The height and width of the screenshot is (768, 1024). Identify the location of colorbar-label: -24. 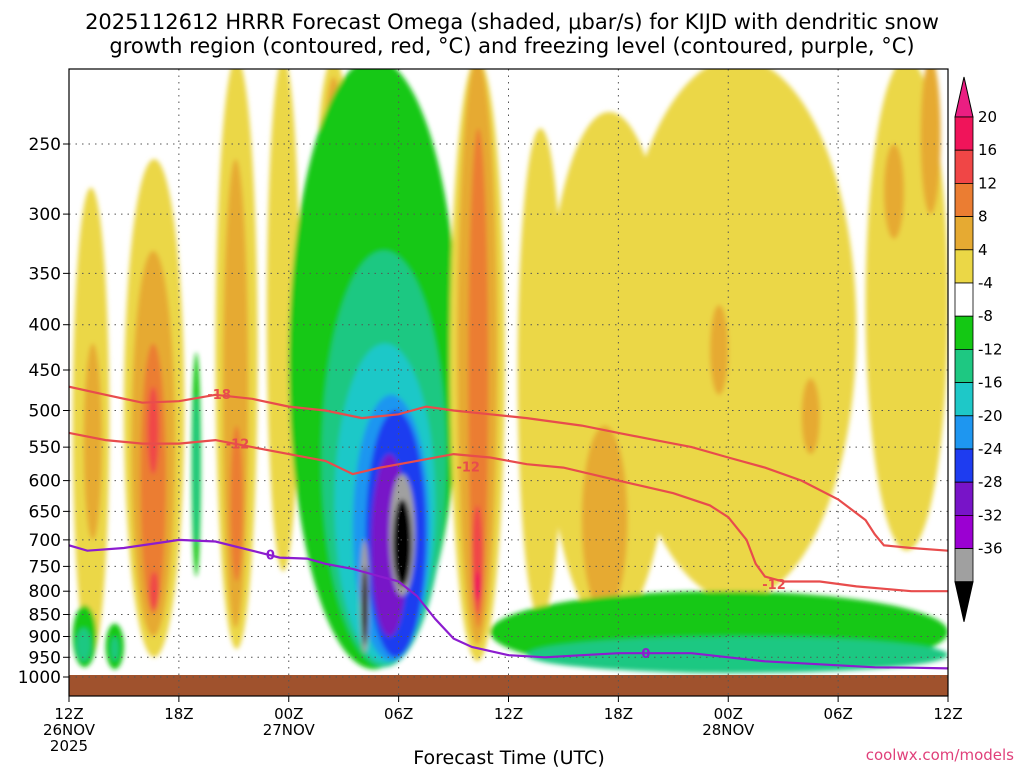
(990, 449).